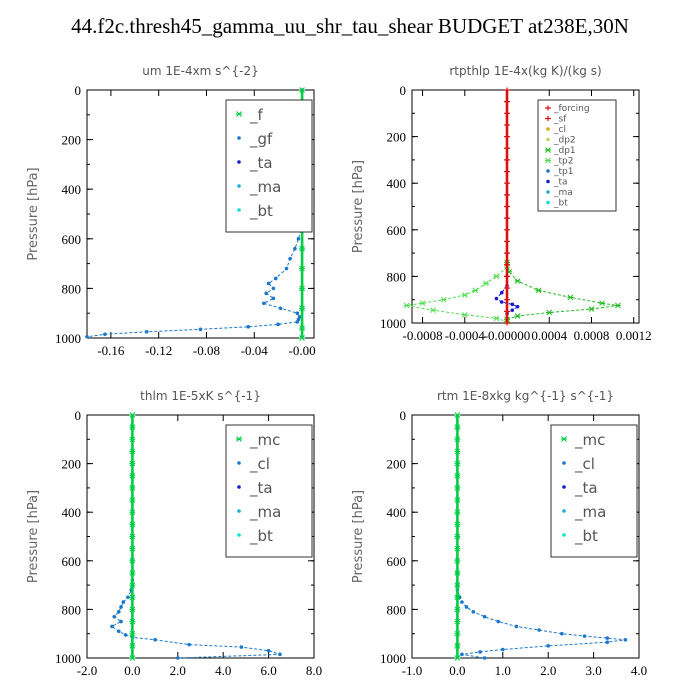 The height and width of the screenshot is (700, 700). What do you see at coordinates (200, 71) in the screenshot?
I see `panel-title: um 1E-4xm s^{-2}` at bounding box center [200, 71].